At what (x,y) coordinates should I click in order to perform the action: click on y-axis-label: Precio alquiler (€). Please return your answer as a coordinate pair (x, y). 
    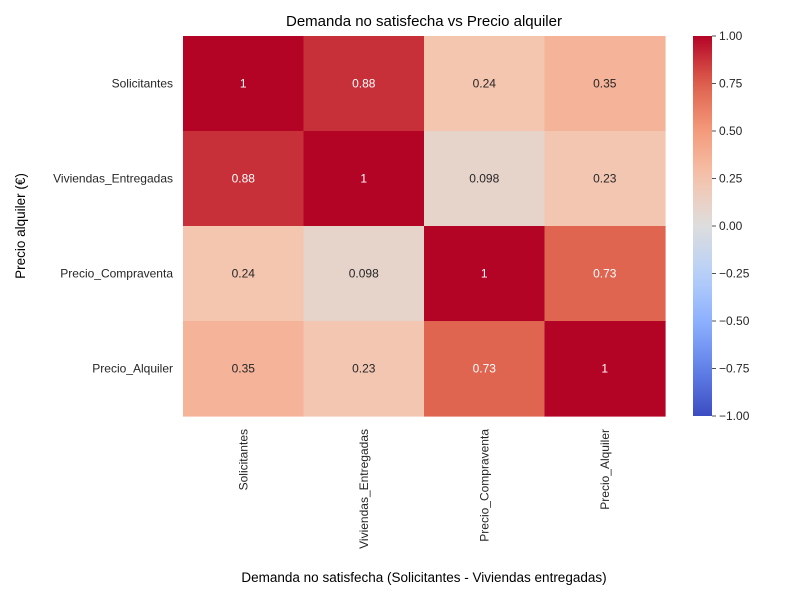
    Looking at the image, I should click on (20, 226).